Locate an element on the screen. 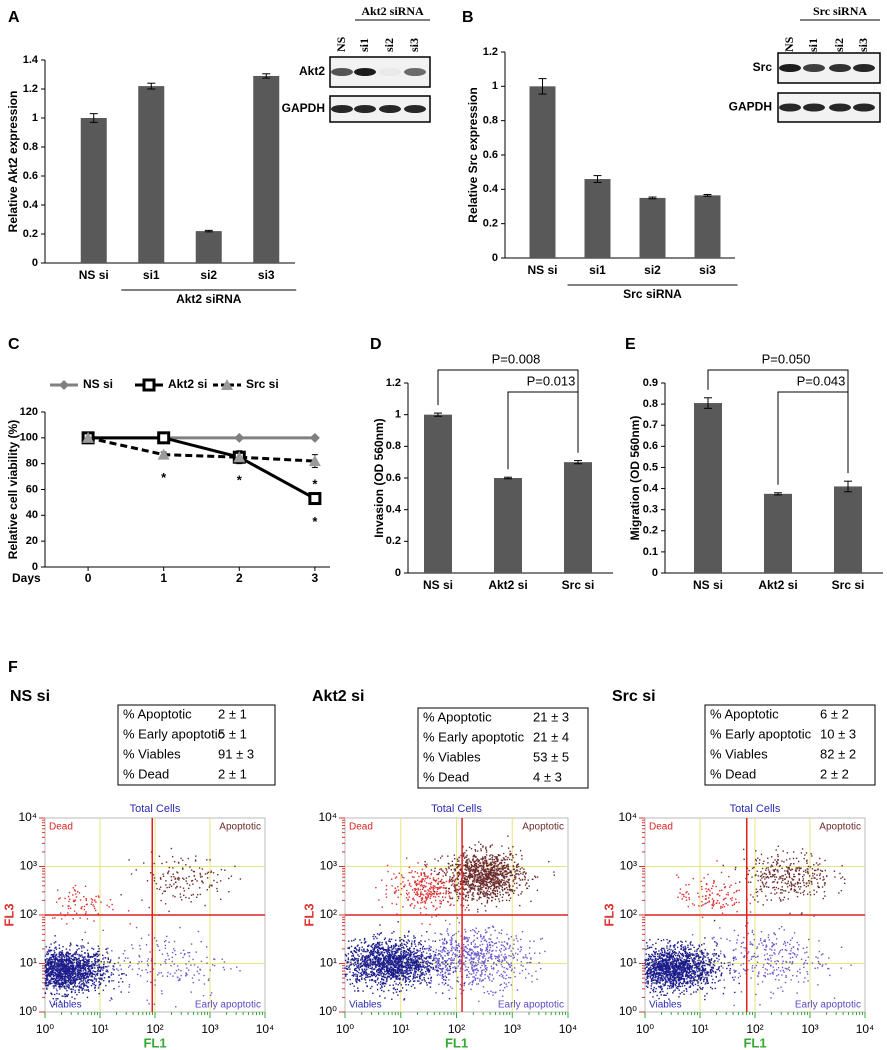  bar is located at coordinates (652, 227).